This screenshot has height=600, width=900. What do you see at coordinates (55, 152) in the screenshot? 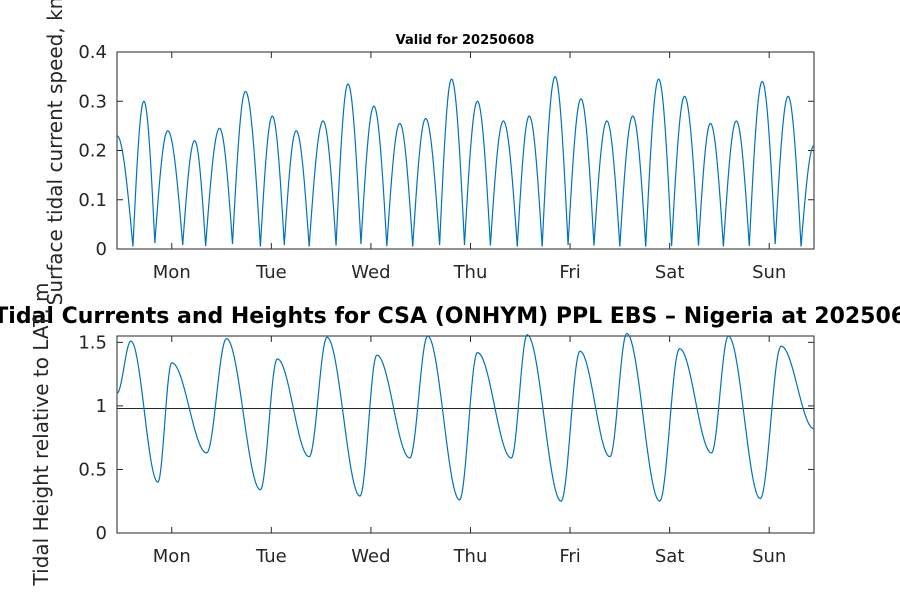
I see `speed-y-axis-label: Surface tidal current speed, kn` at bounding box center [55, 152].